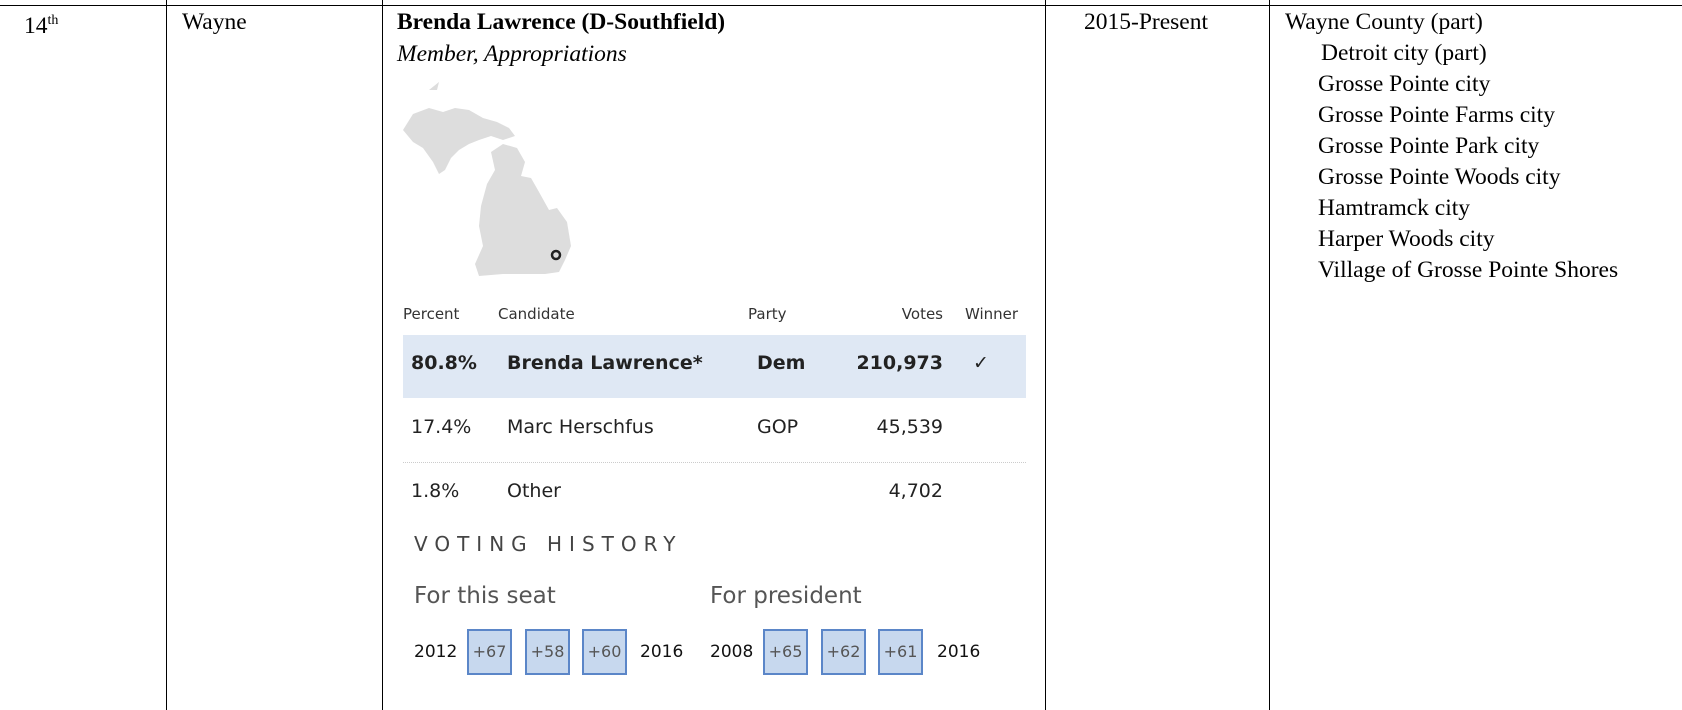 This screenshot has width=1682, height=710. Describe the element at coordinates (604, 652) in the screenshot. I see `margin-box: +60` at that location.